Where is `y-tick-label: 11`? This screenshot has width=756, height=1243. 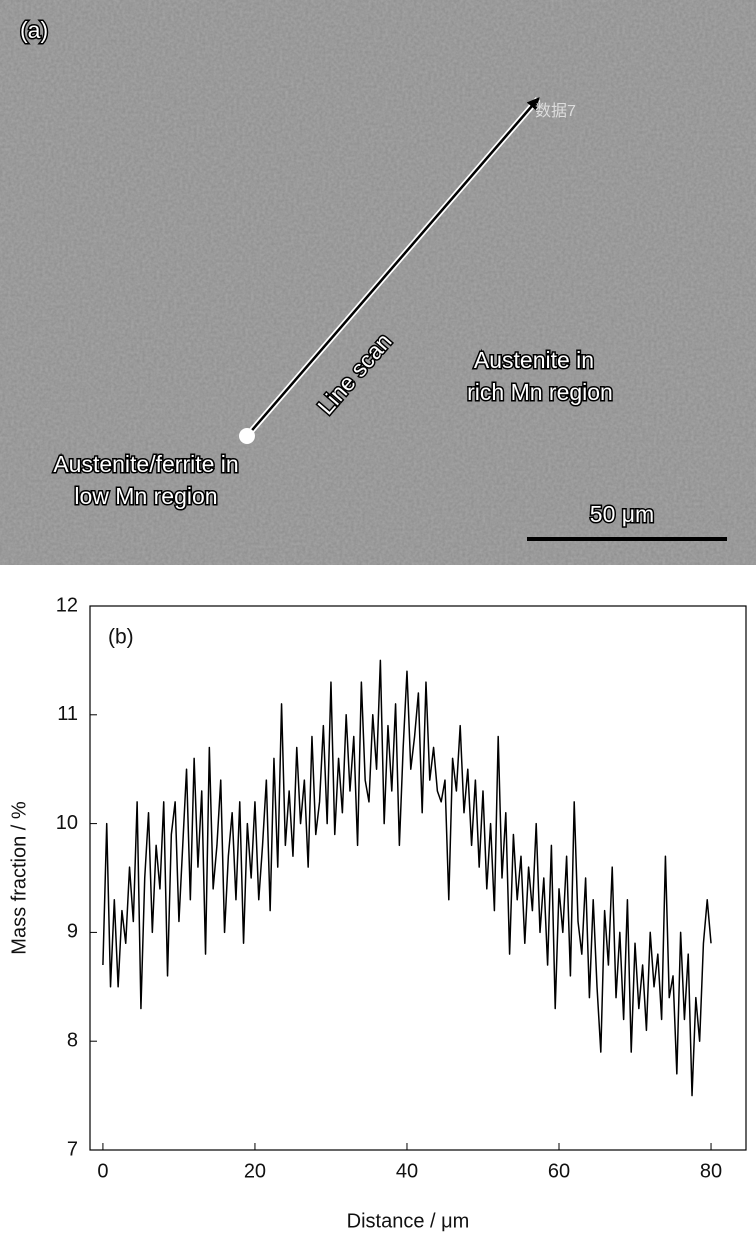
y-tick-label: 11 is located at coordinates (67, 714).